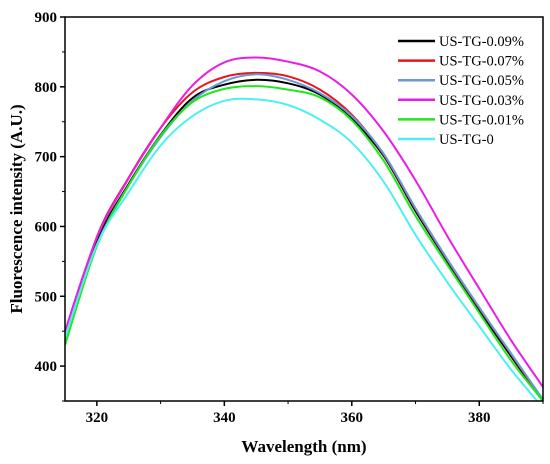 The image size is (550, 464). What do you see at coordinates (46, 18) in the screenshot?
I see `y-tick-label: 900` at bounding box center [46, 18].